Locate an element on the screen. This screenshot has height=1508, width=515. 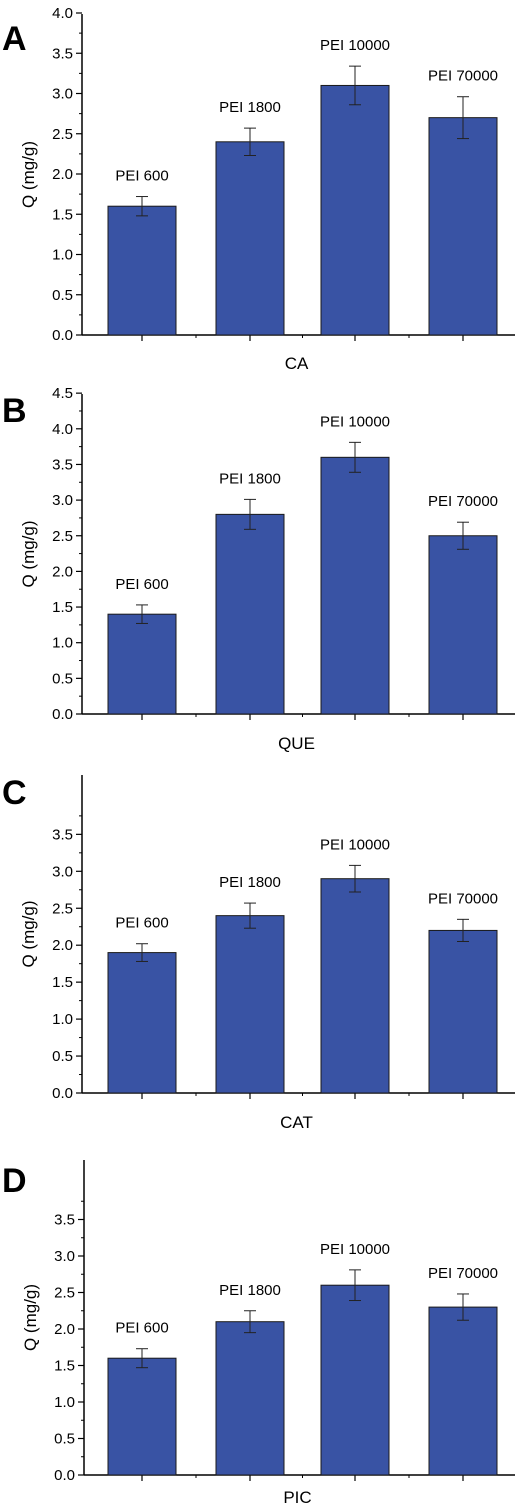
panel-letter: D is located at coordinates (14, 1181).